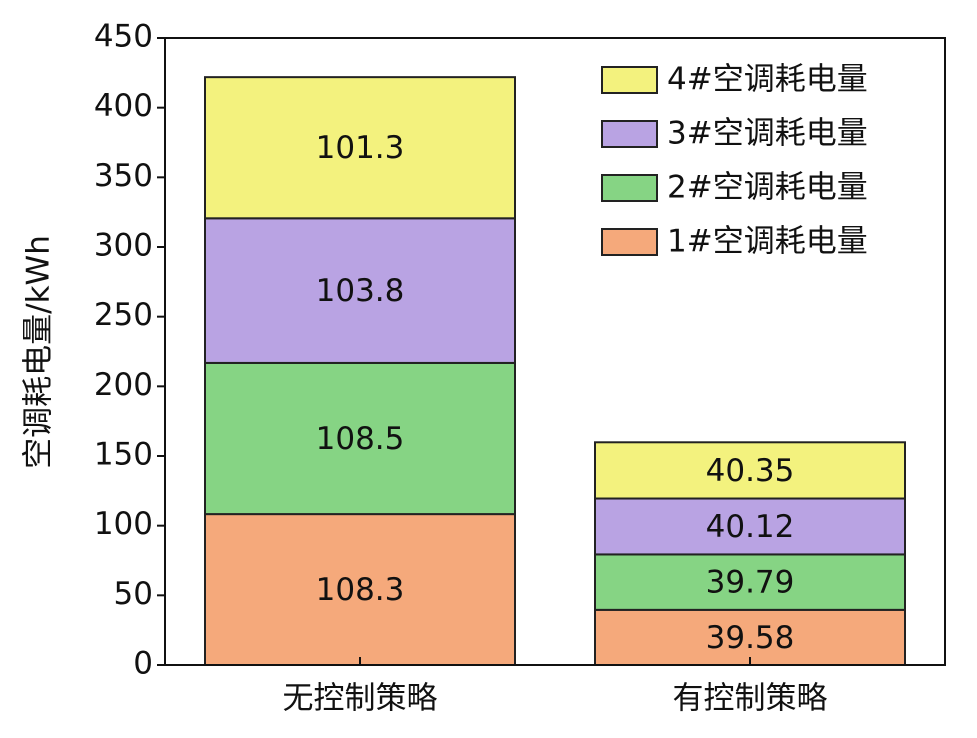 This screenshot has height=738, width=977. What do you see at coordinates (767, 134) in the screenshot?
I see `legend-label: 3#空调耗电量` at bounding box center [767, 134].